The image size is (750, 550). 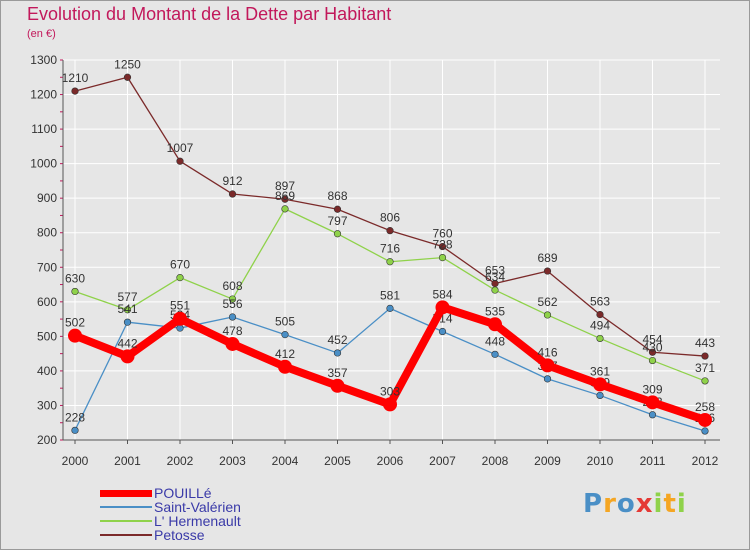 I want to click on y-tick-label: 900, so click(x=47, y=198).